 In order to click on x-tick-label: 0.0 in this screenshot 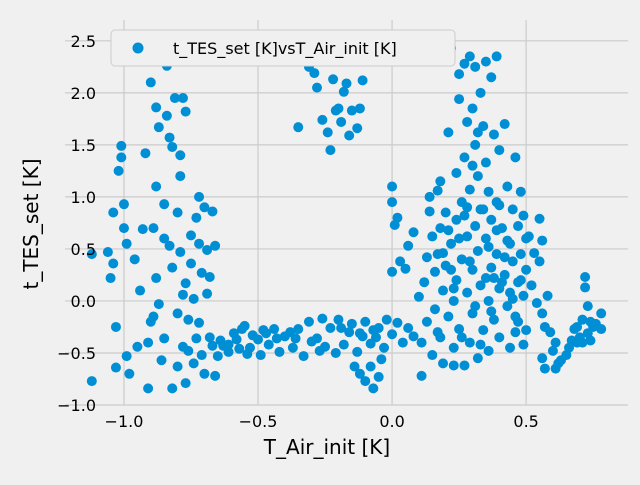, I will do `click(391, 421)`.